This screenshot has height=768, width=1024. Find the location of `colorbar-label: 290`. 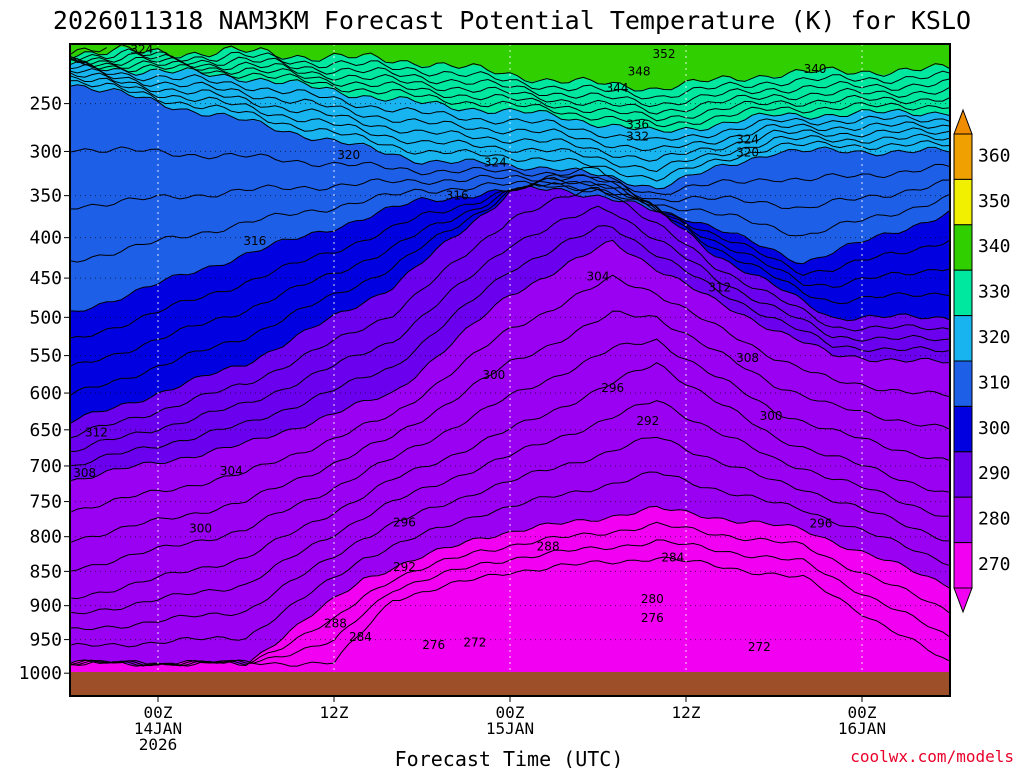

colorbar-label: 290 is located at coordinates (994, 473).